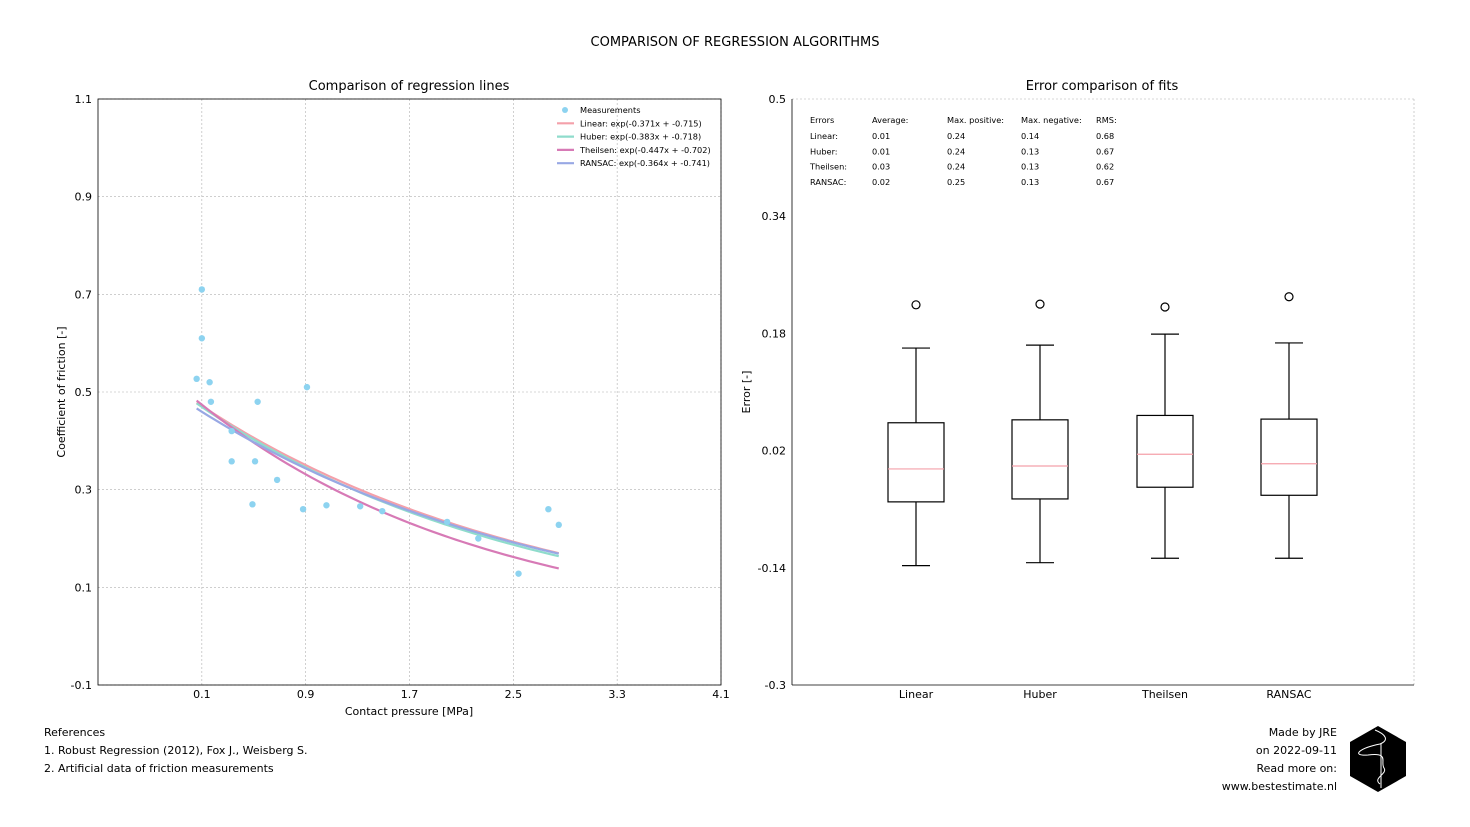 Image resolution: width=1470 pixels, height=827 pixels. I want to click on credits-website-link: www.bestestimate.nl, so click(1279, 786).